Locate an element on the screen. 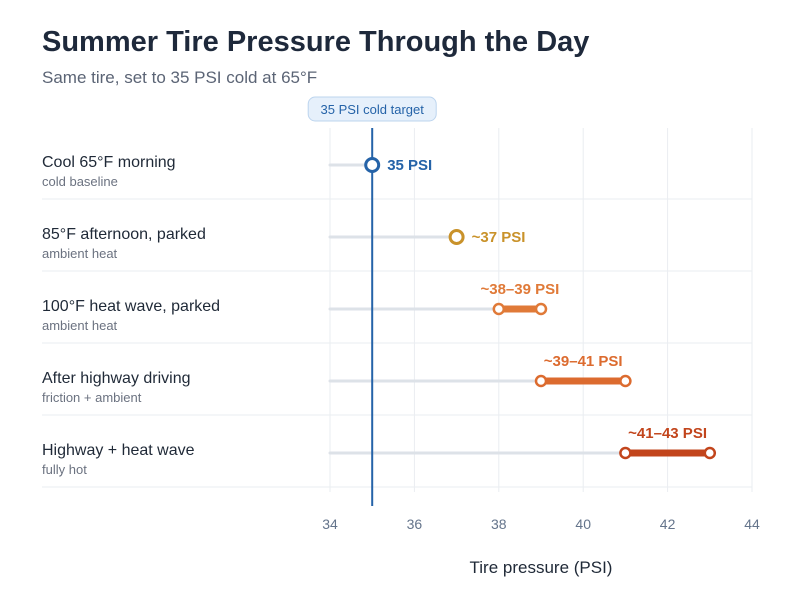  row-sublabel: fully hot is located at coordinates (64, 469).